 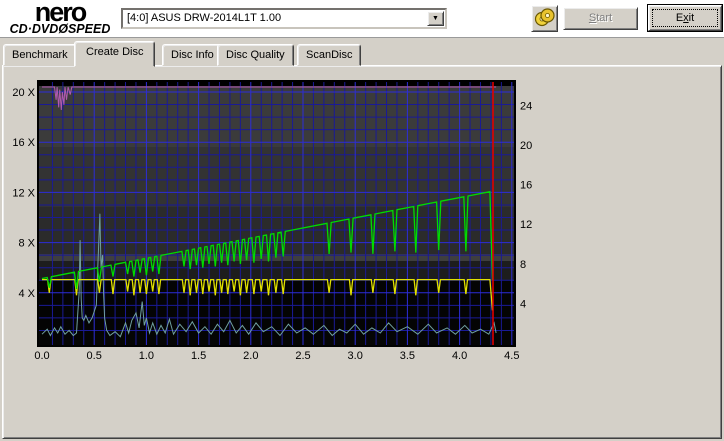 I want to click on svg-text: 20 X, so click(x=23, y=93).